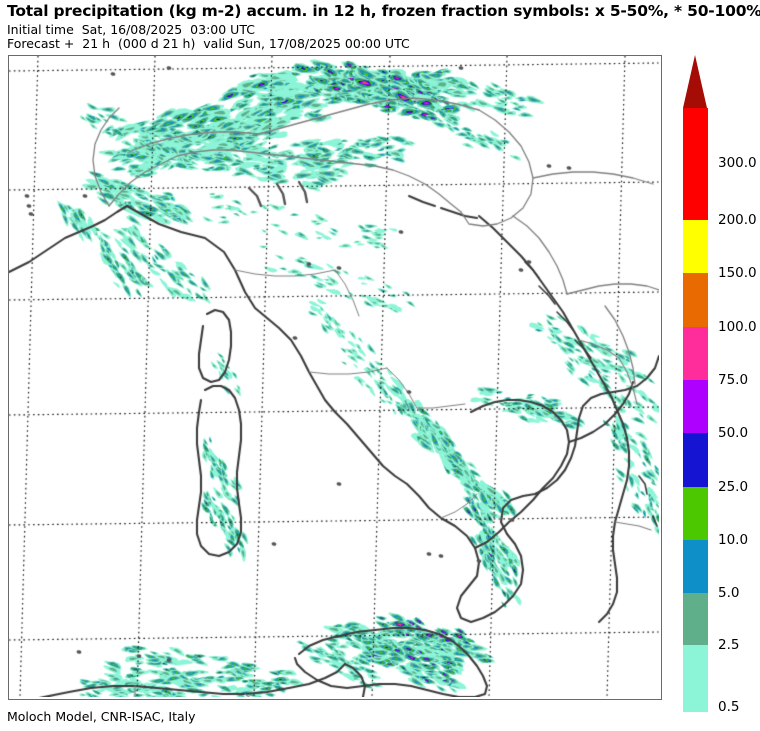 Image resolution: width=760 pixels, height=731 pixels. Describe the element at coordinates (729, 645) in the screenshot. I see `colorbar-tick-2.5: 2.5` at that location.